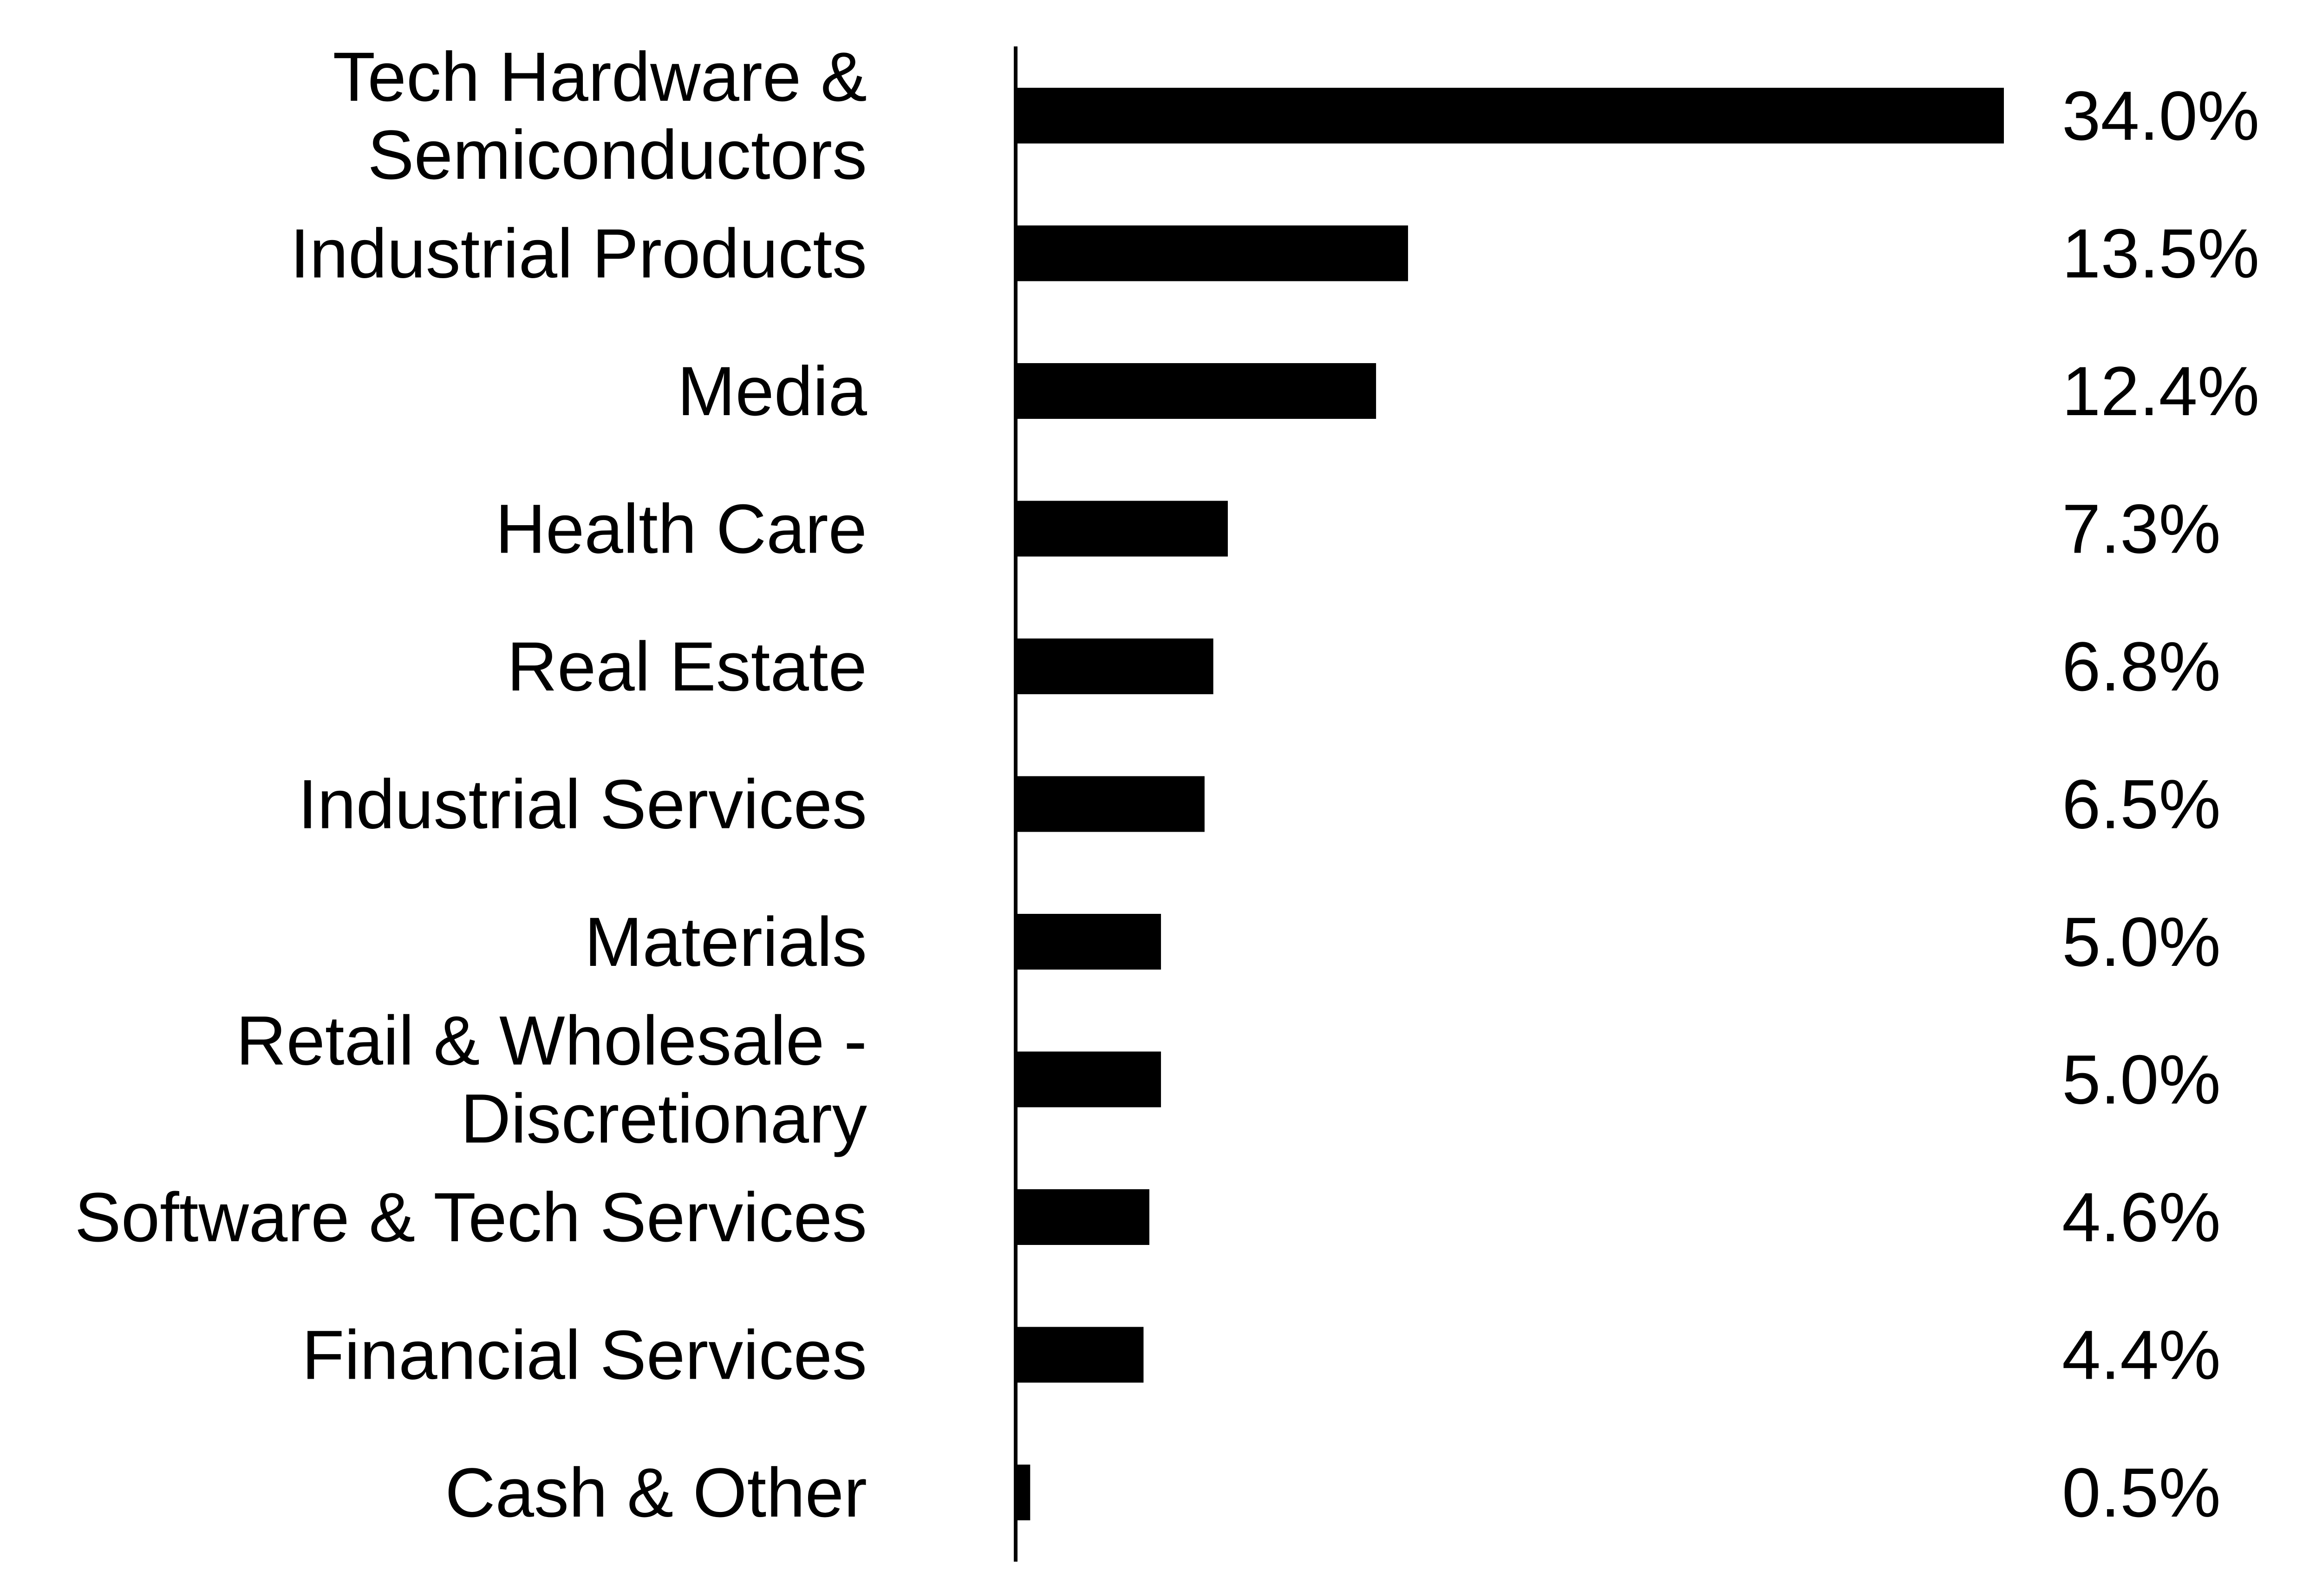 The height and width of the screenshot is (1596, 2322). What do you see at coordinates (2160, 116) in the screenshot?
I see `value-label-0: 34.0%` at bounding box center [2160, 116].